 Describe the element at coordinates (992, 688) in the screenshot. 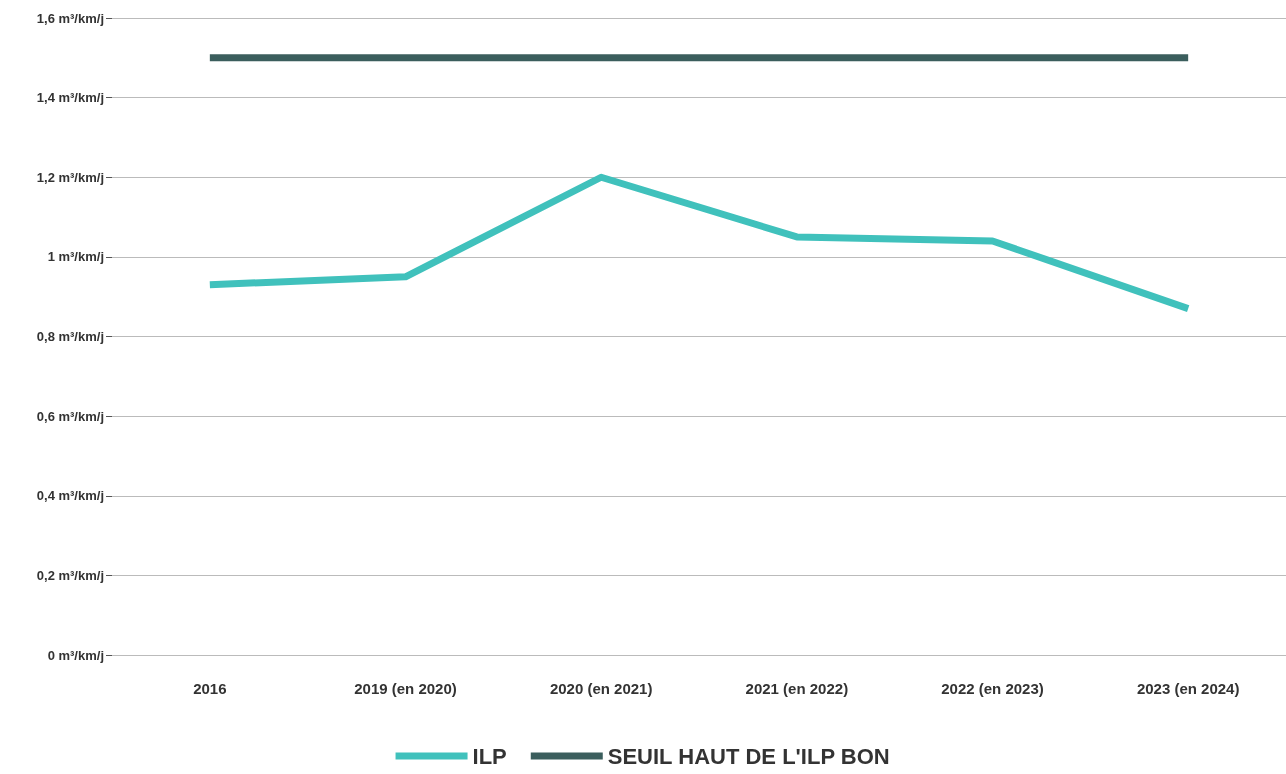

I see `x-tick-label: 2022 (en 2023)` at that location.